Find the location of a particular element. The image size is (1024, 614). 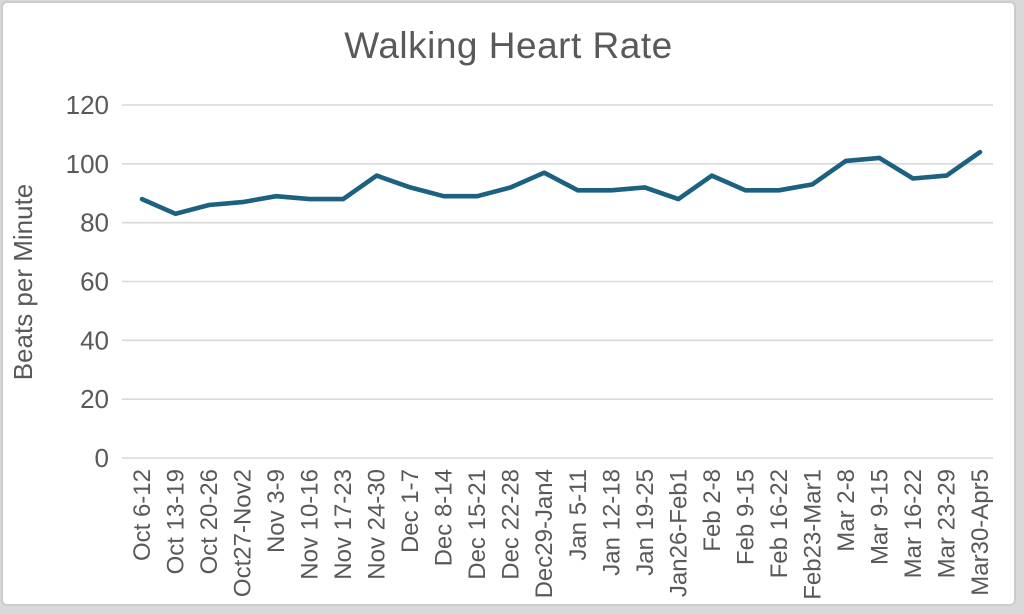

x-tick-label: Mar 16-22 is located at coordinates (913, 523).